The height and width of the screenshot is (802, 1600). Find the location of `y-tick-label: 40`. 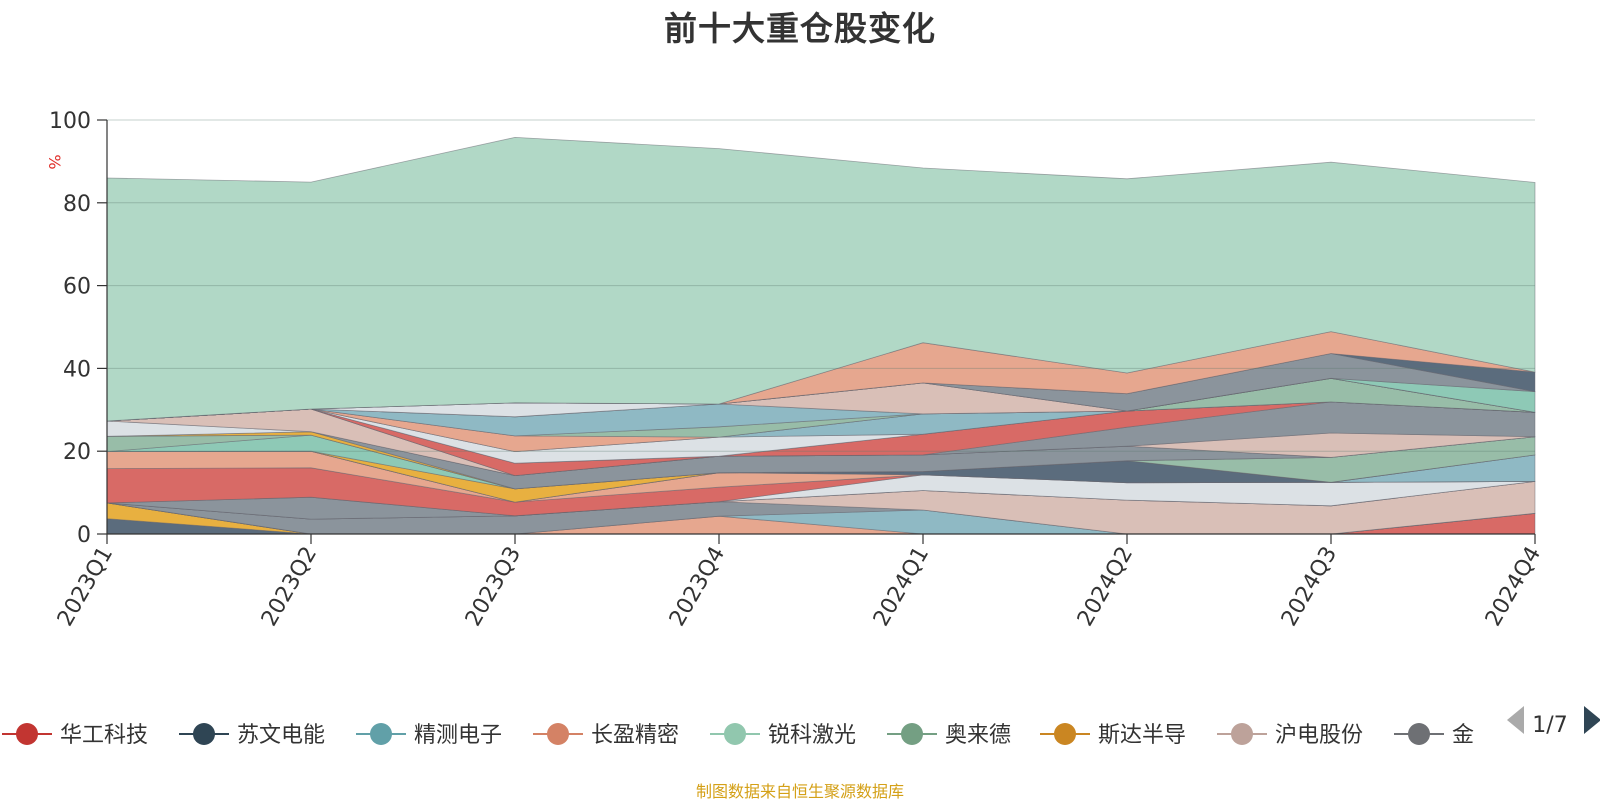

y-tick-label: 40 is located at coordinates (77, 369).